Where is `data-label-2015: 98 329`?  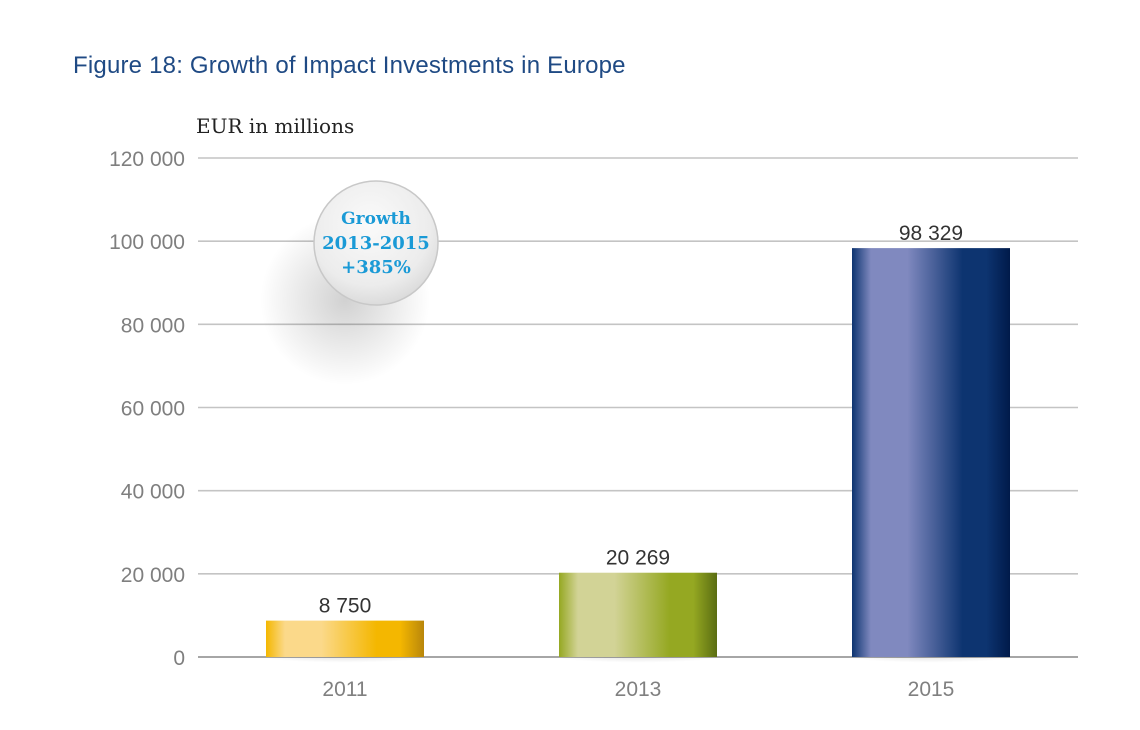
data-label-2015: 98 329 is located at coordinates (931, 233).